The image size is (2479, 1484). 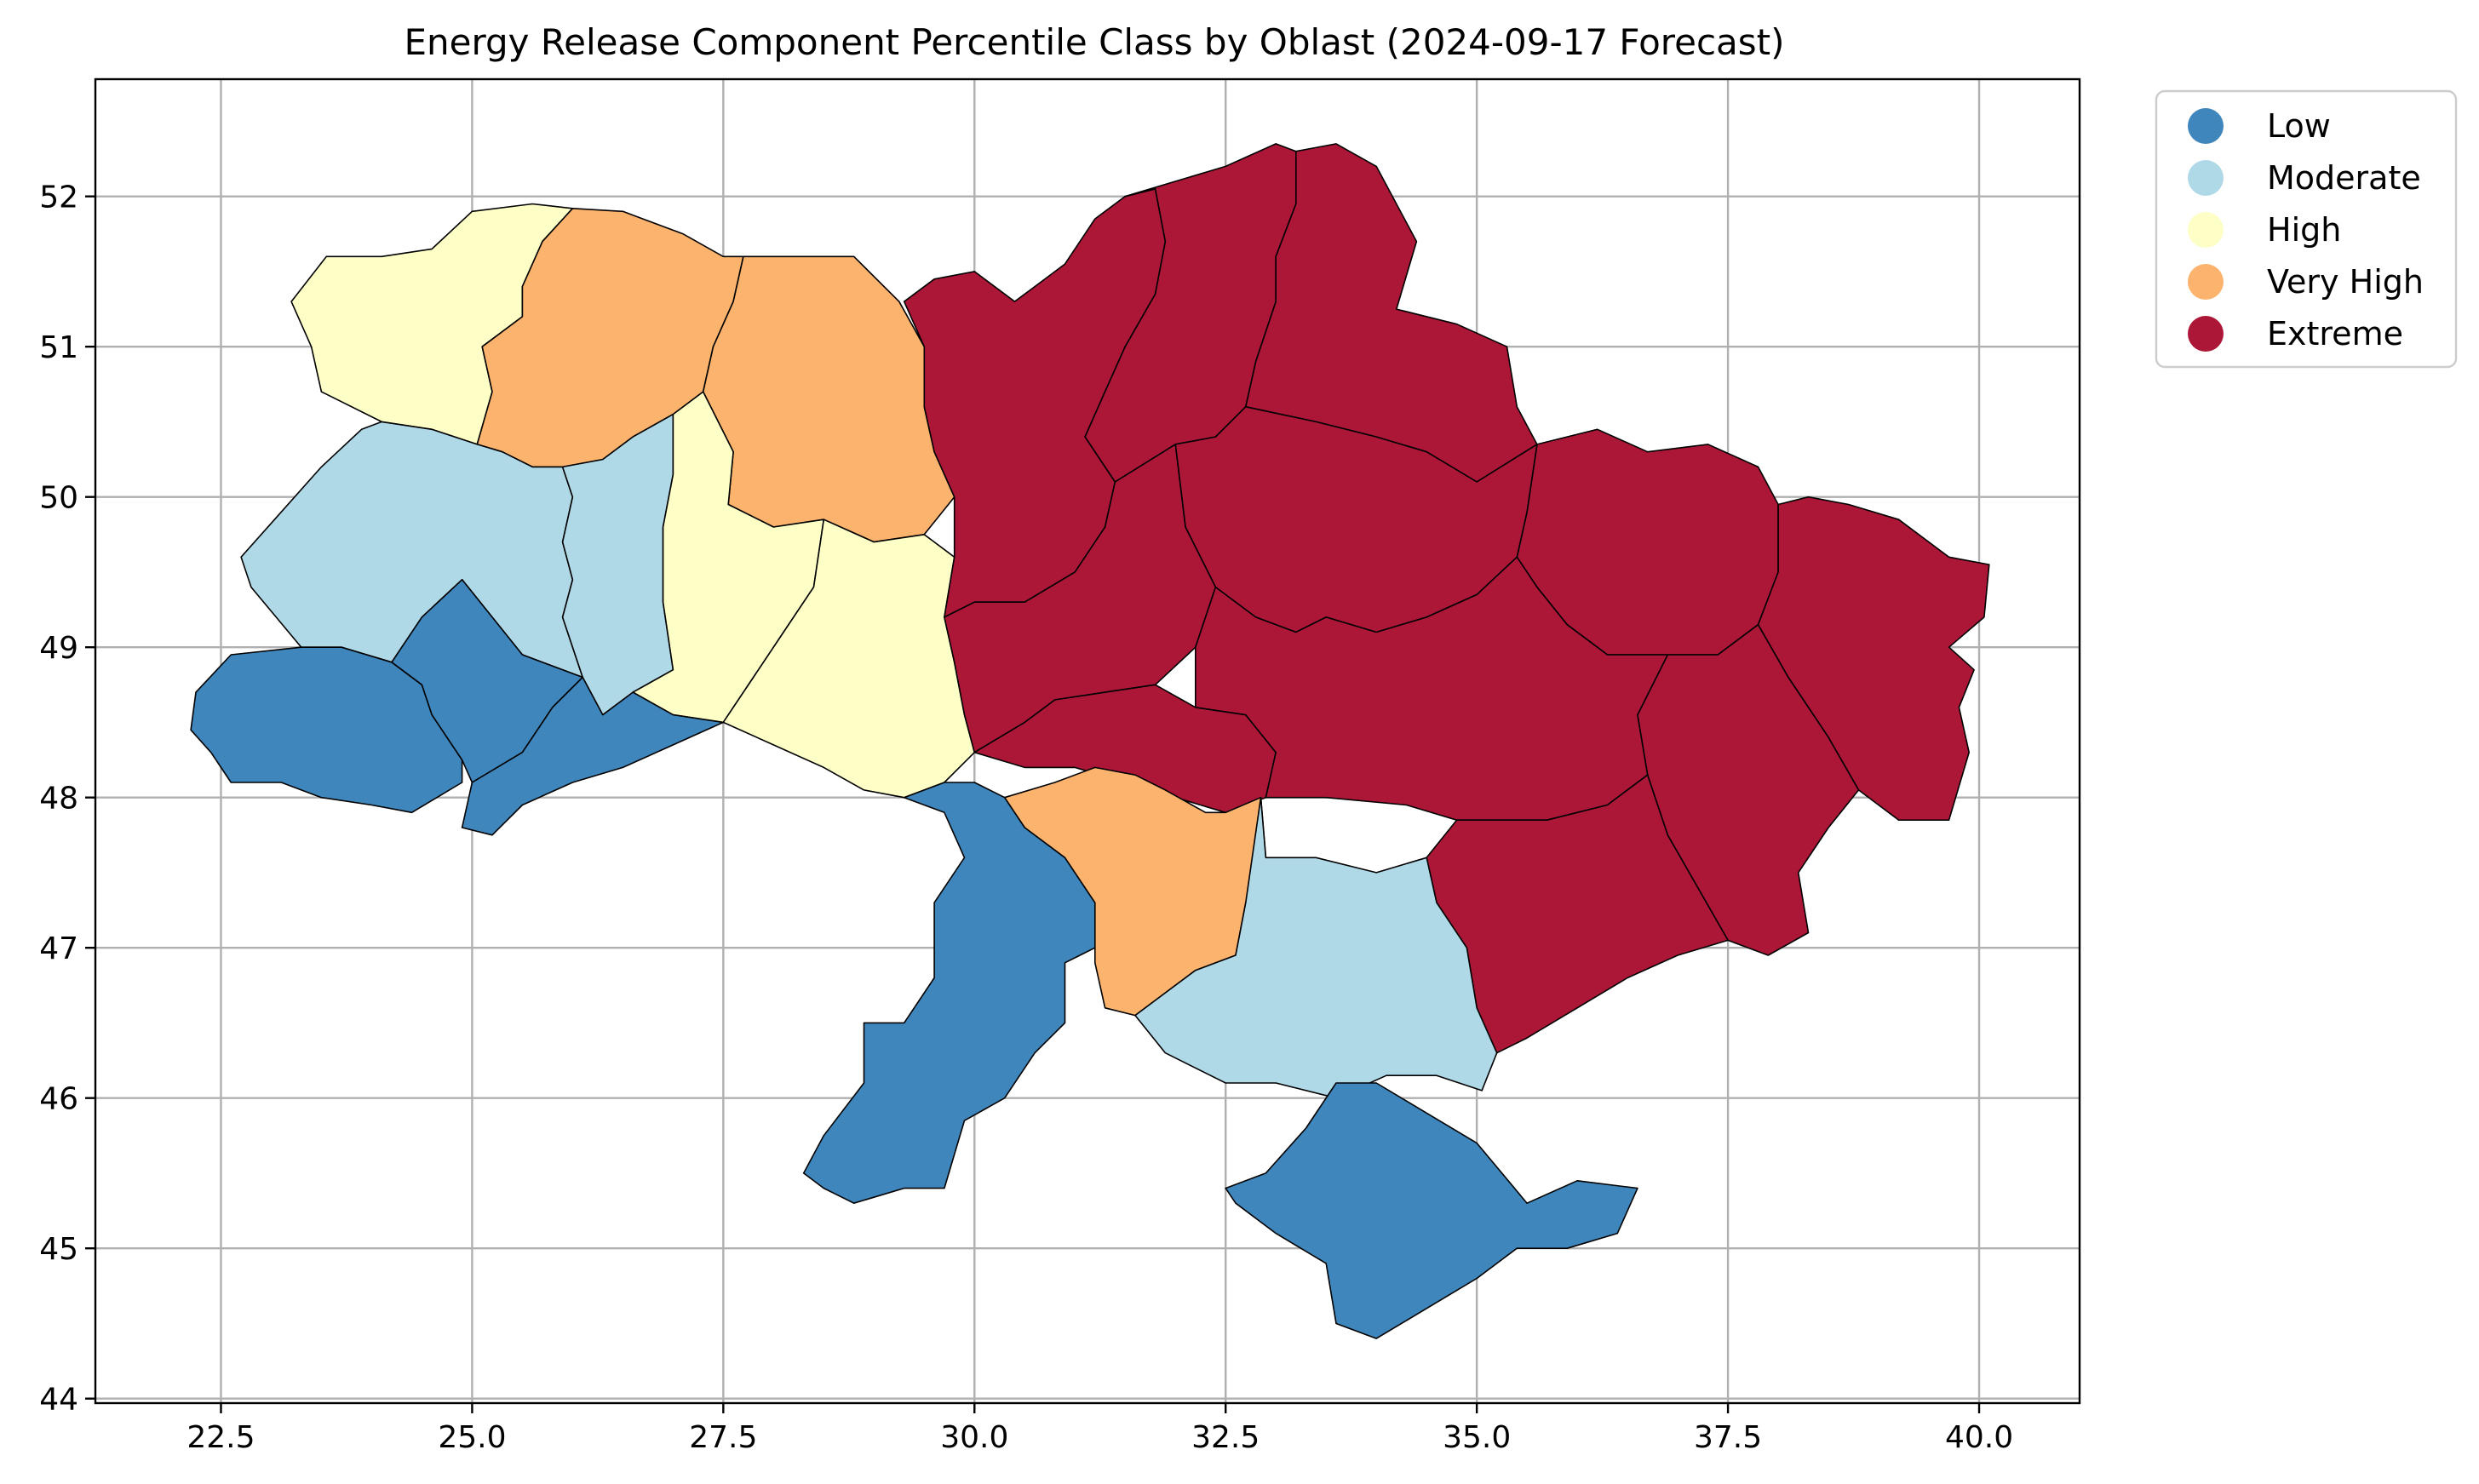 What do you see at coordinates (58, 499) in the screenshot?
I see `y-tick-label-6: 50` at bounding box center [58, 499].